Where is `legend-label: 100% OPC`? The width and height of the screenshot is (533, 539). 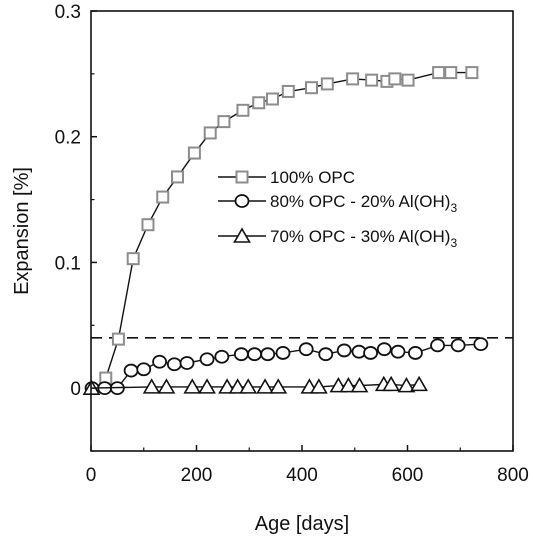
legend-label: 100% OPC is located at coordinates (312, 177).